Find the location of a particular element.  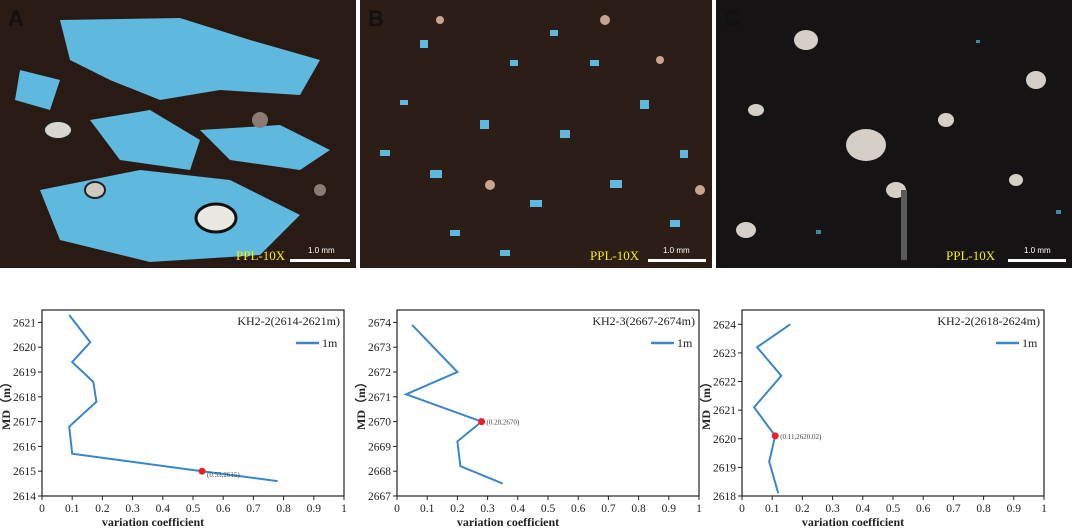

chart-2-y-tick-label: 2667 is located at coordinates (379, 497).